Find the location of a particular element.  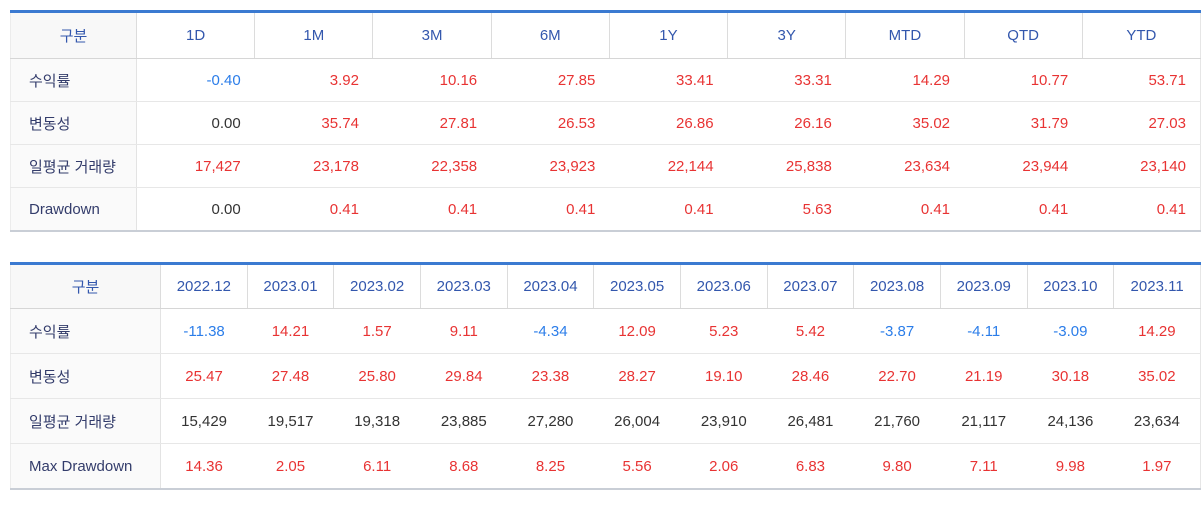

column-header: 2023.04 is located at coordinates (551, 286).